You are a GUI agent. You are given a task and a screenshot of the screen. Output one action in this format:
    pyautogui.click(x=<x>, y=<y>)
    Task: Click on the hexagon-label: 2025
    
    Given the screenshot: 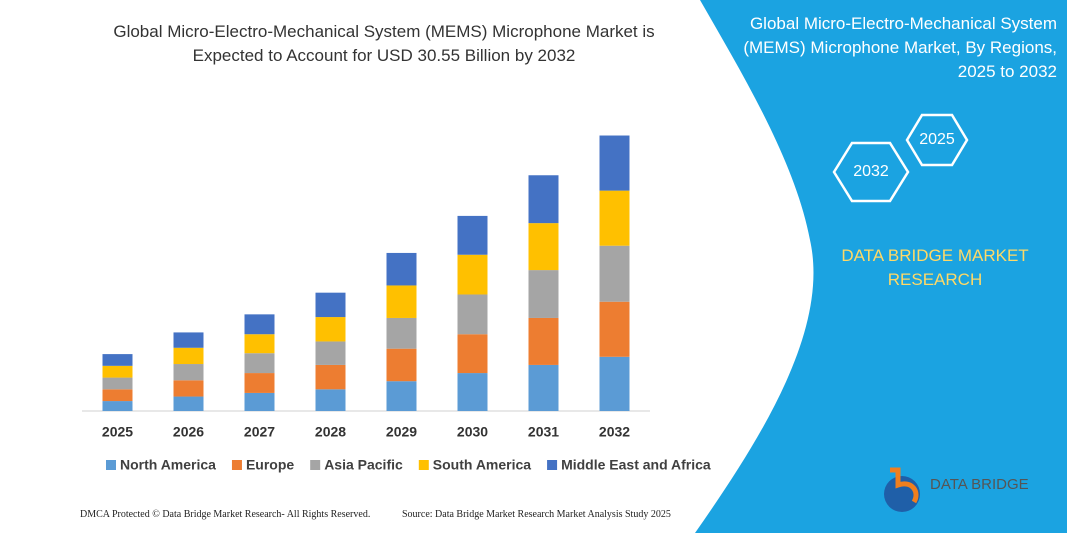 What is the action you would take?
    pyautogui.click(x=937, y=139)
    